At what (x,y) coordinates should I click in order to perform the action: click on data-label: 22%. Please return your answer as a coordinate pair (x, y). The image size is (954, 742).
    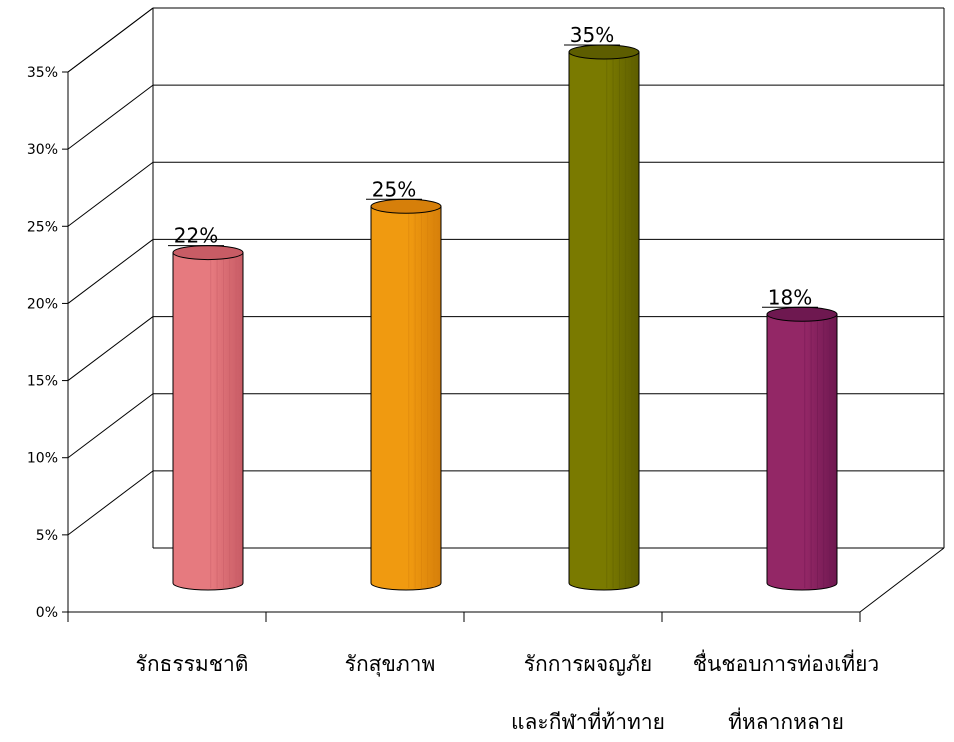
    Looking at the image, I should click on (196, 236).